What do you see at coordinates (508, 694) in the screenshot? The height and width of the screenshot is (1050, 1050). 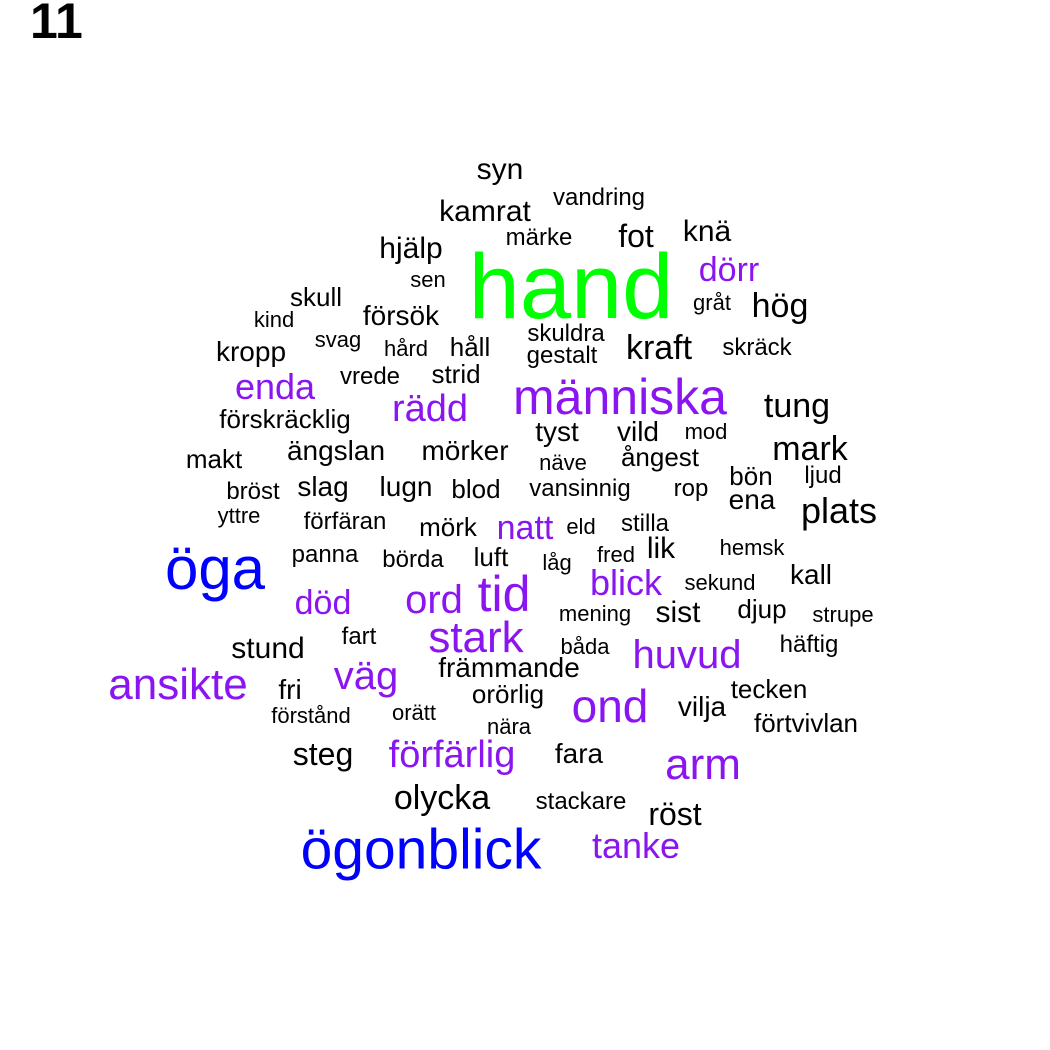 I see `word-cloud-word: orörlig` at bounding box center [508, 694].